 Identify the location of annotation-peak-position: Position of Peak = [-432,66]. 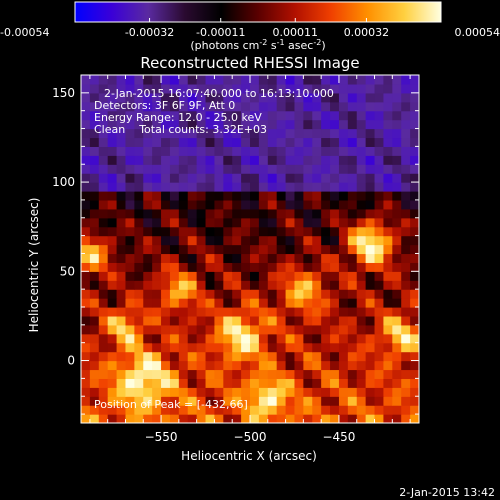
(171, 404).